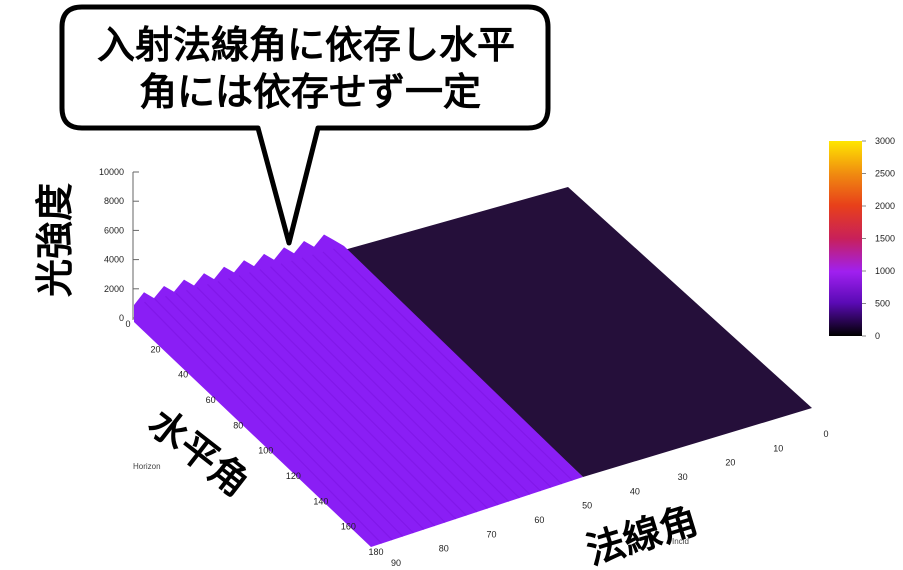 The height and width of the screenshot is (570, 903). I want to click on incidence-tick-label: 30, so click(683, 477).